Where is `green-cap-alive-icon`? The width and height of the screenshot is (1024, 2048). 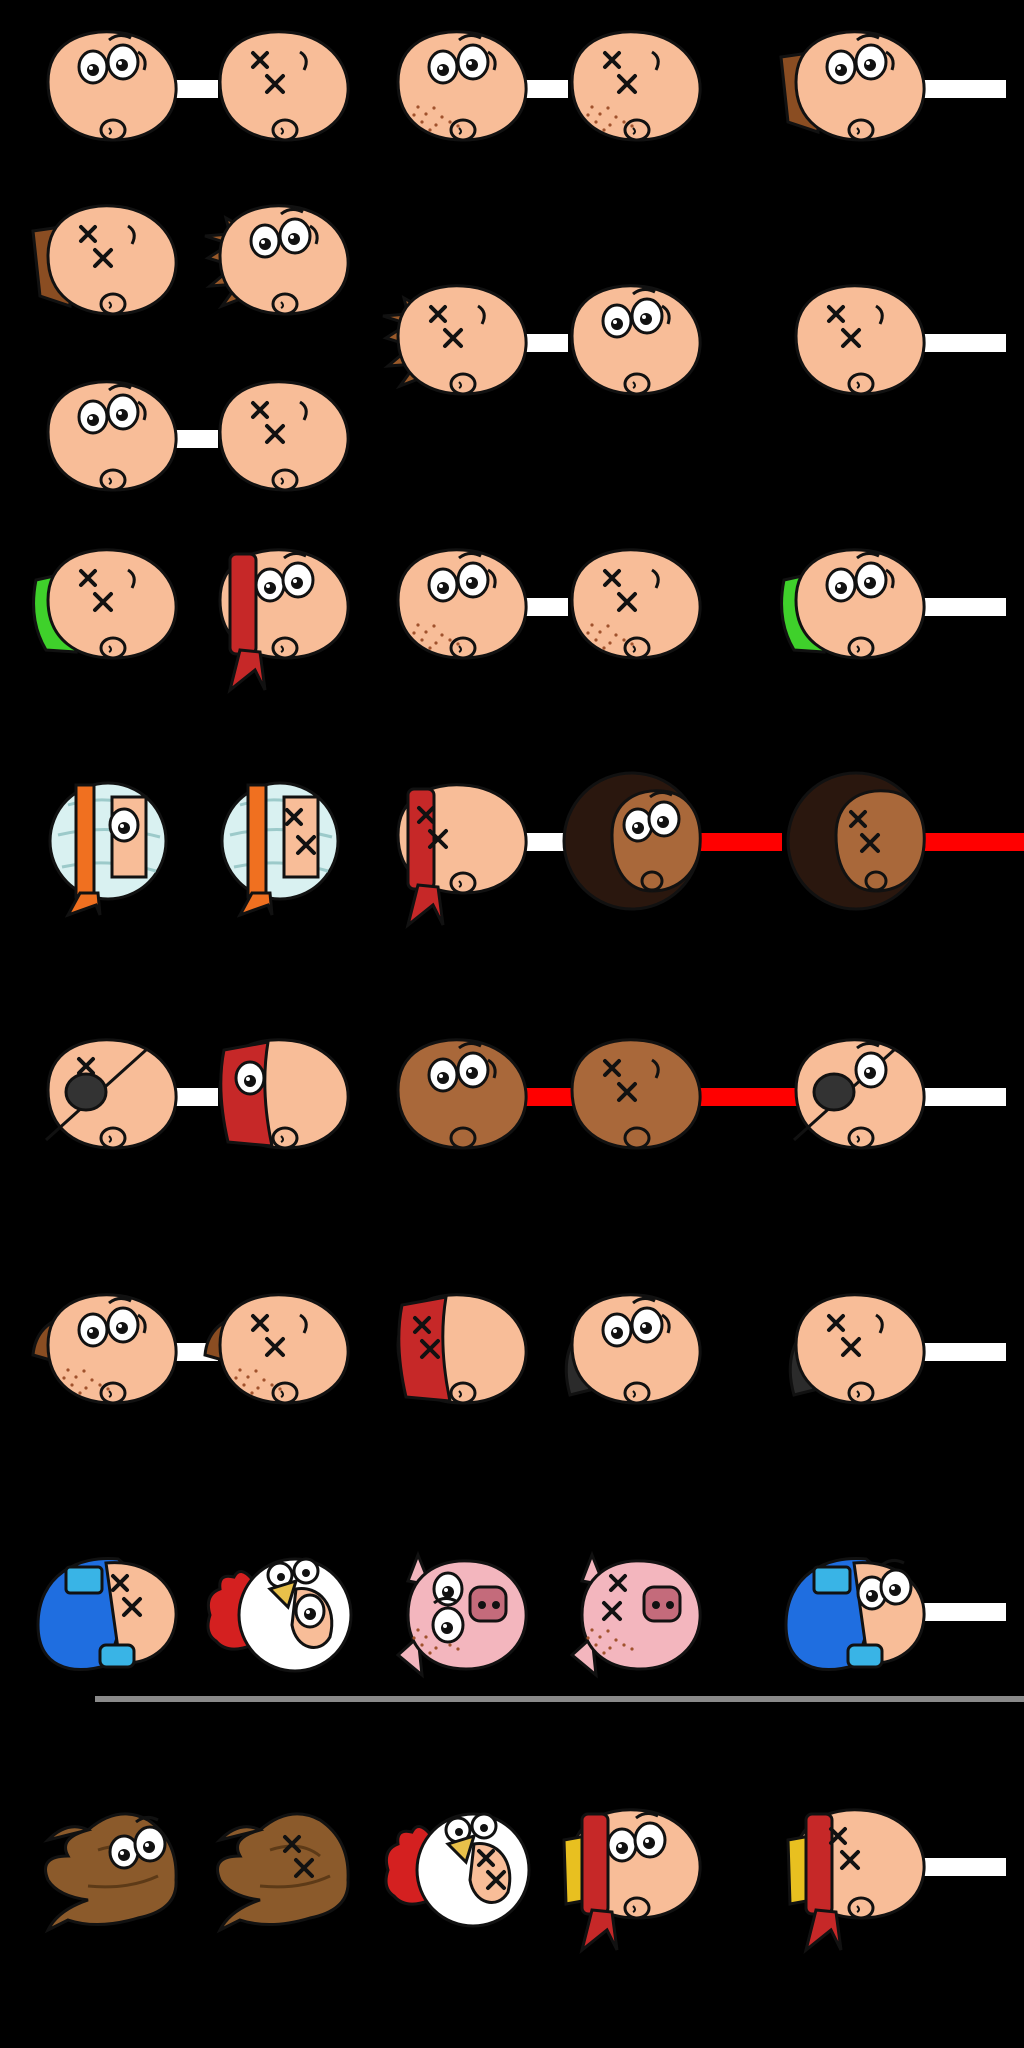
green-cap-alive-icon is located at coordinates (853, 604).